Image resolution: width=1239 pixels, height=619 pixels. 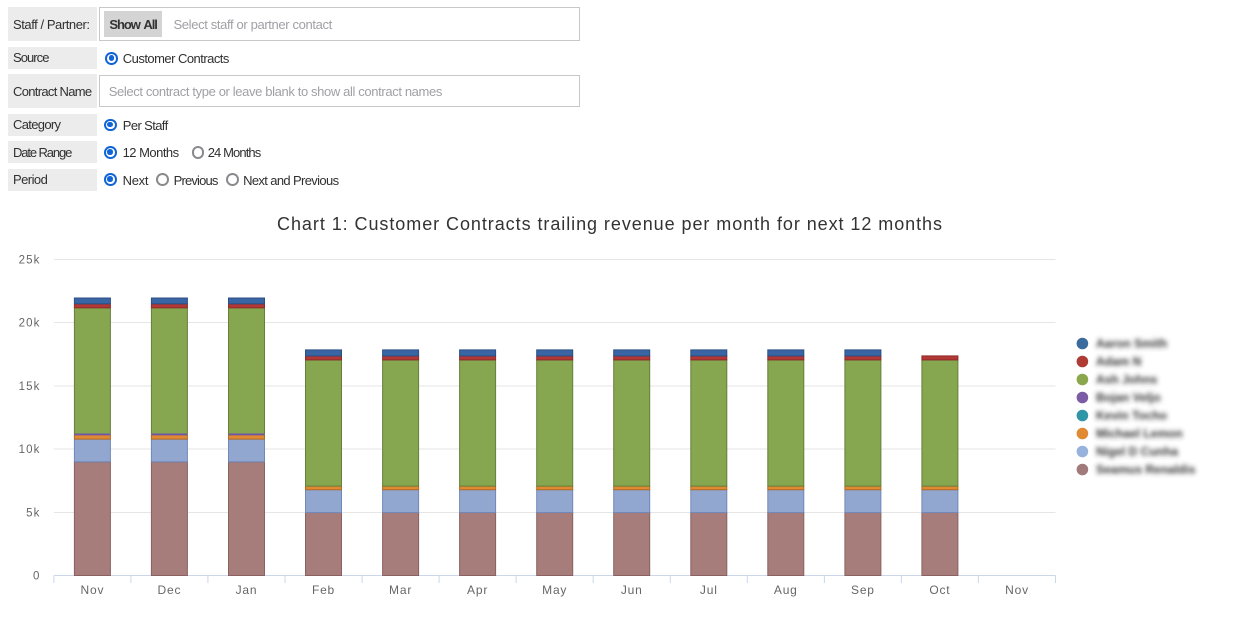 I want to click on svg-text: May, so click(x=554, y=590).